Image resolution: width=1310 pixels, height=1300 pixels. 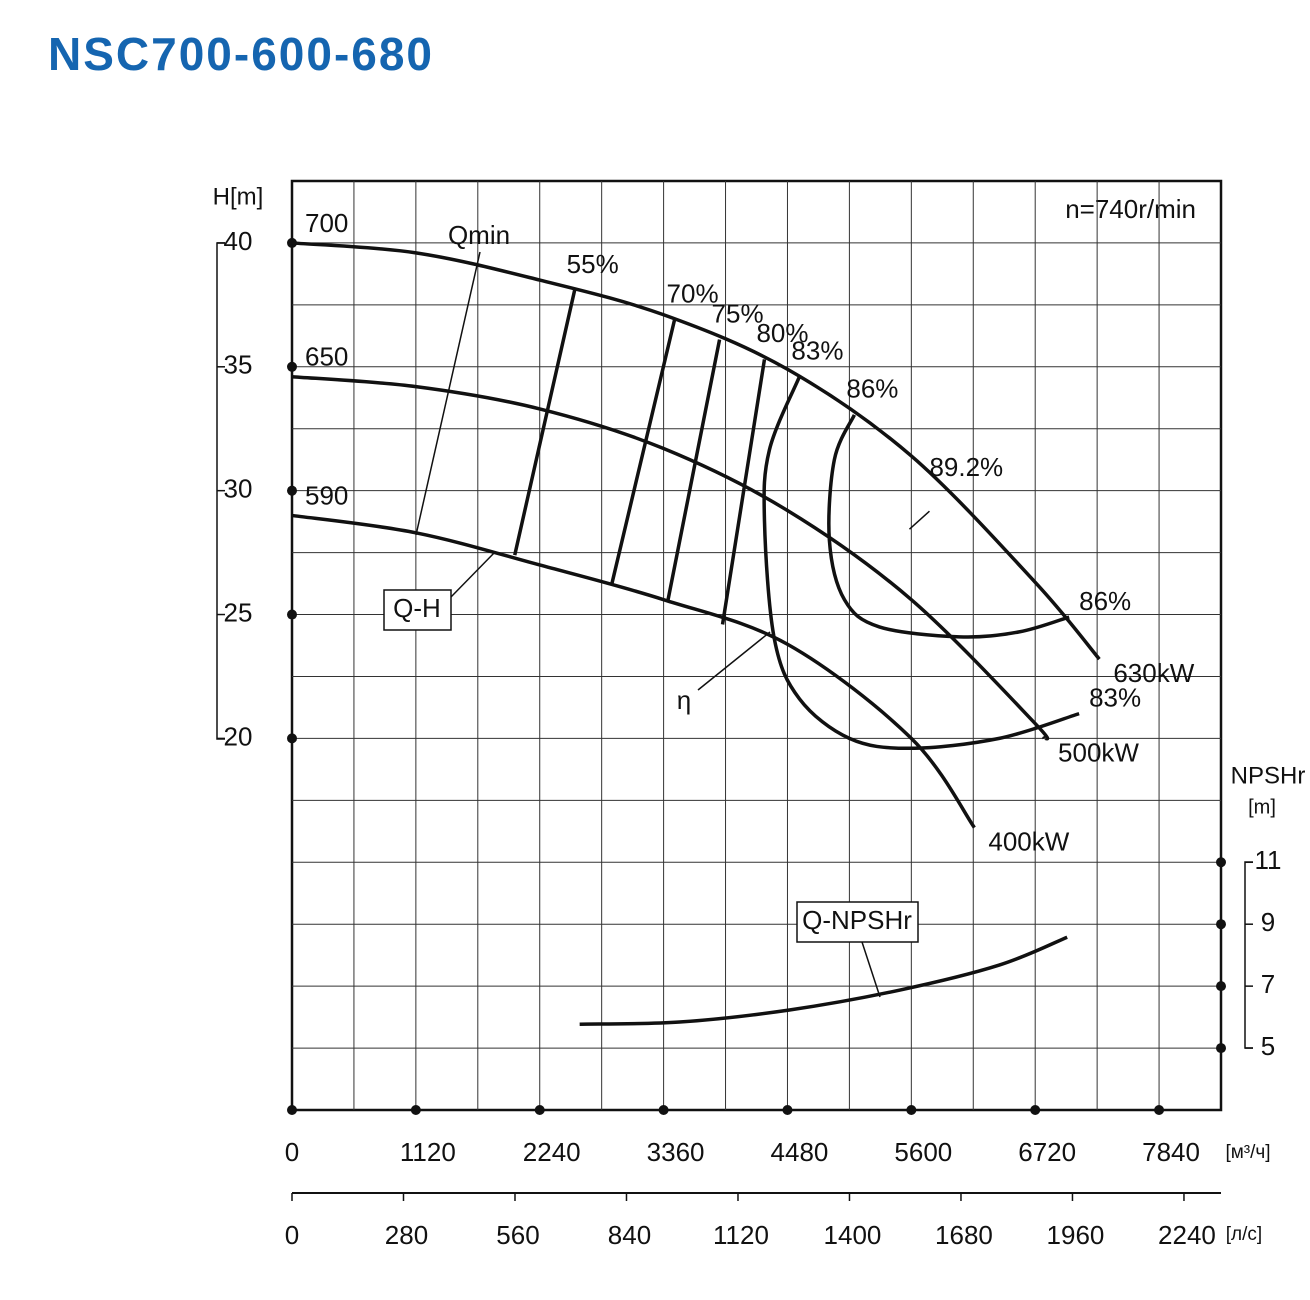 I want to click on qmin-leader, so click(x=448, y=393).